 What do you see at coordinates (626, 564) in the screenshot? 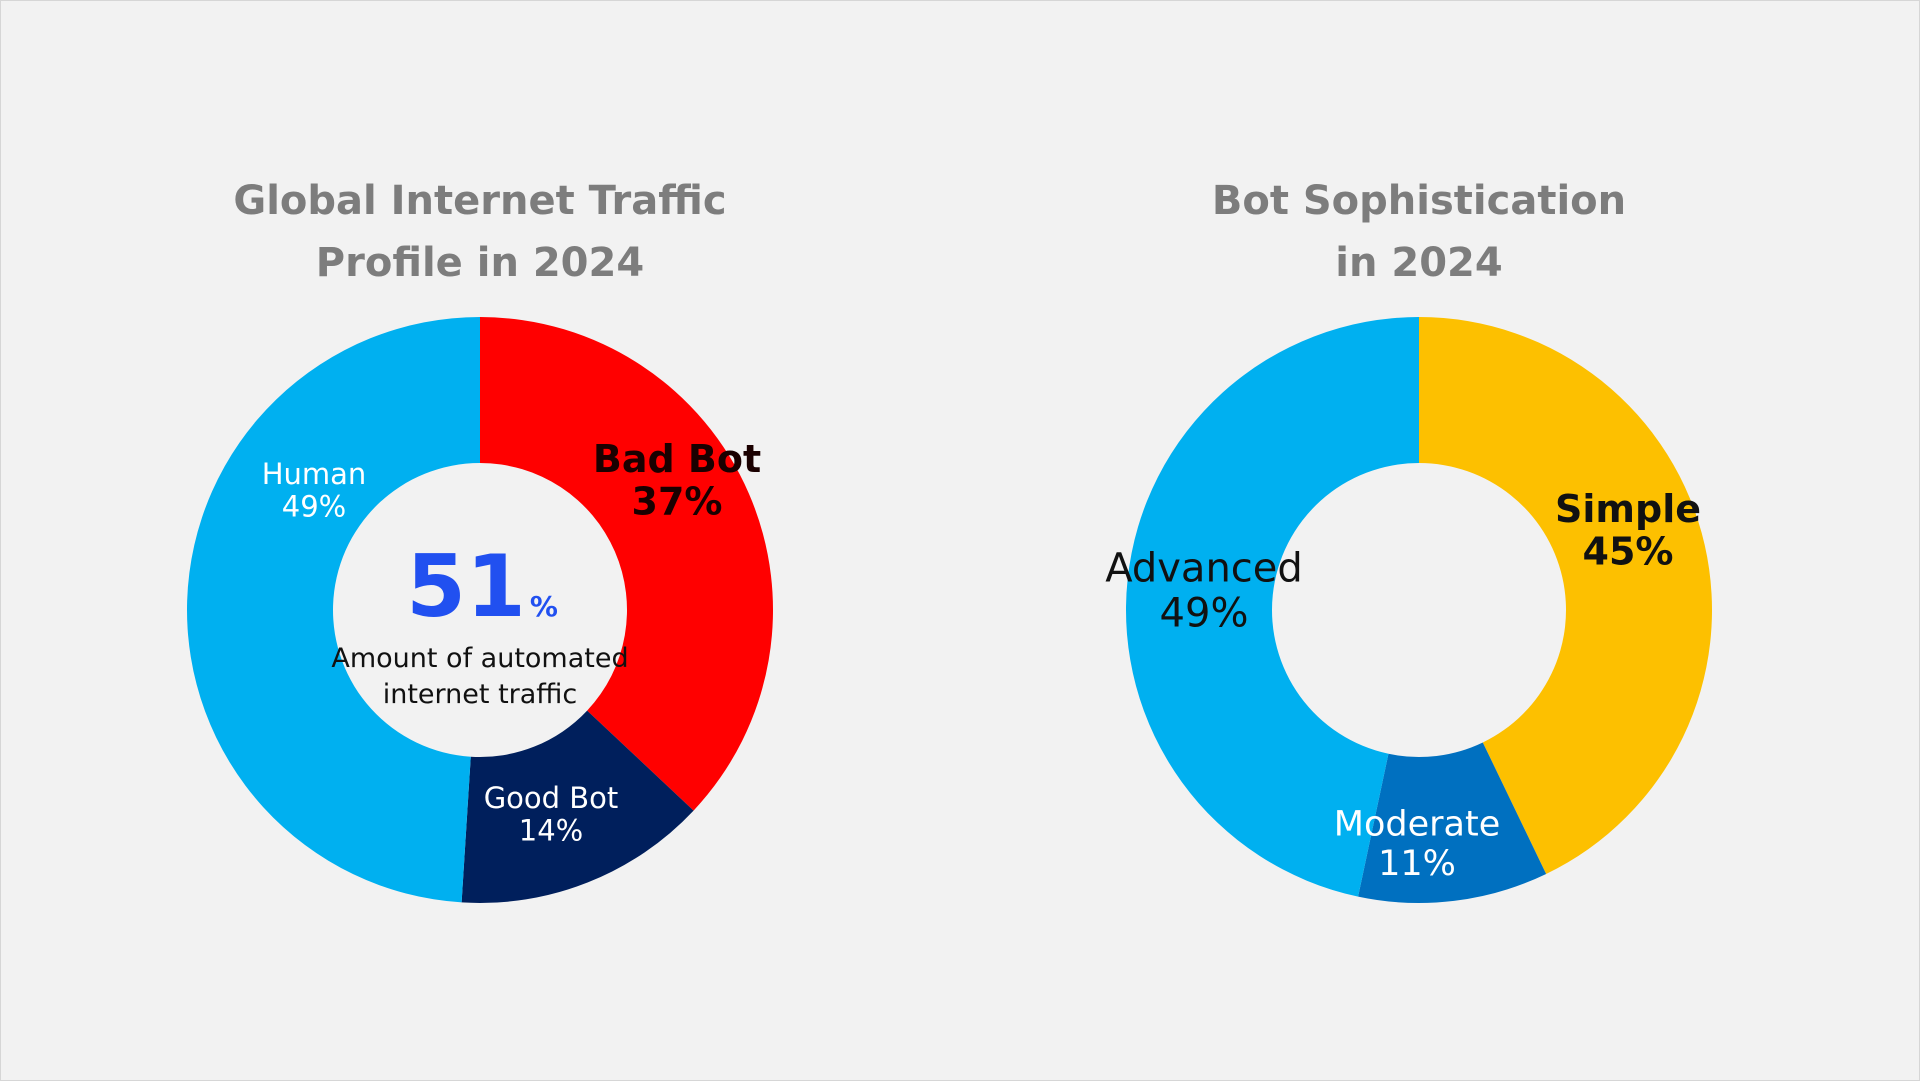
I see `slice-bad-bot` at bounding box center [626, 564].